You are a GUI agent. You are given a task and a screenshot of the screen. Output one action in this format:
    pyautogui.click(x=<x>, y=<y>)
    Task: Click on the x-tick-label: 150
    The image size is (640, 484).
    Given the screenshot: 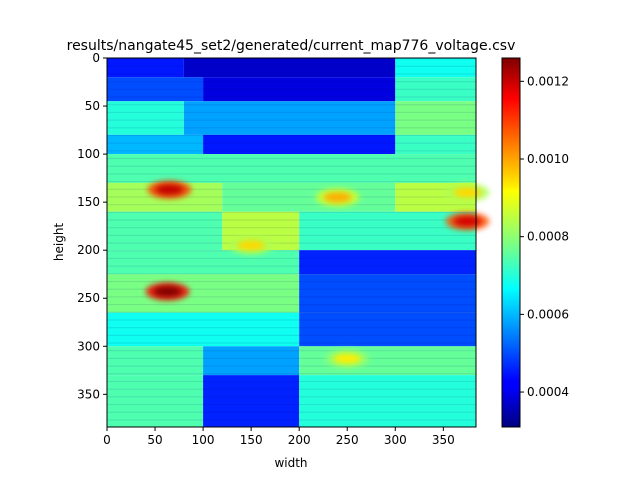 What is the action you would take?
    pyautogui.click(x=251, y=440)
    